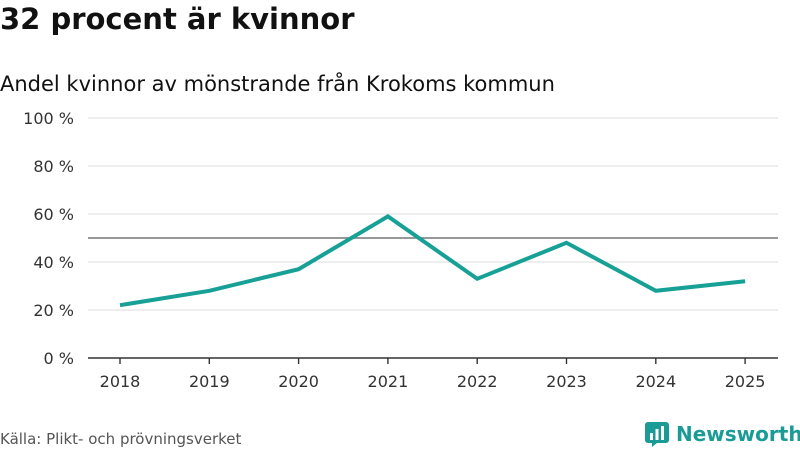 The height and width of the screenshot is (450, 800). What do you see at coordinates (120, 381) in the screenshot?
I see `x-tick-label: 2018` at bounding box center [120, 381].